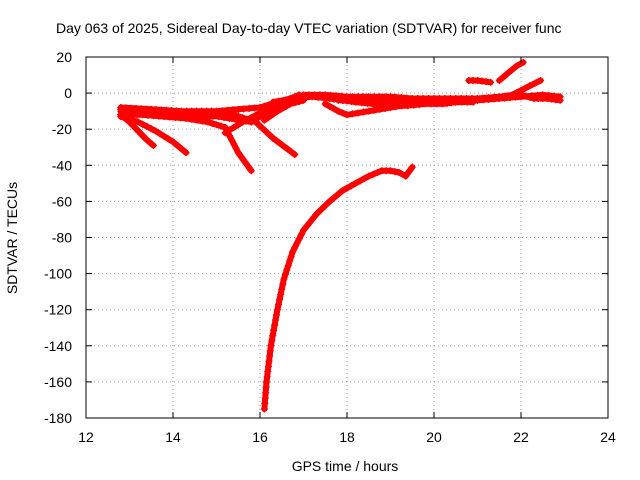 The image size is (640, 480). I want to click on y-tick-label: 0, so click(68, 93).